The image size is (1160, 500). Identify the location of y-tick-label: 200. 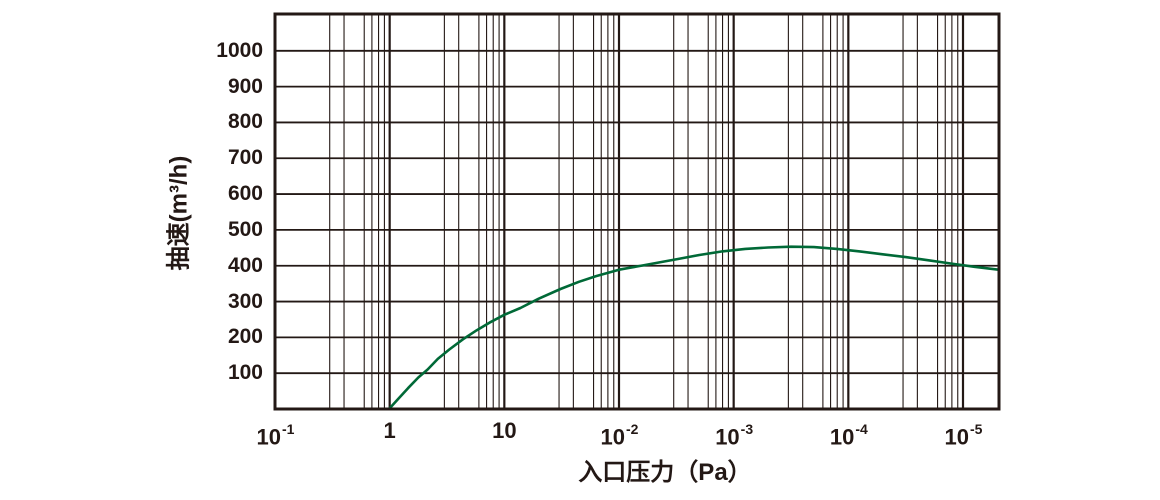
(245, 337).